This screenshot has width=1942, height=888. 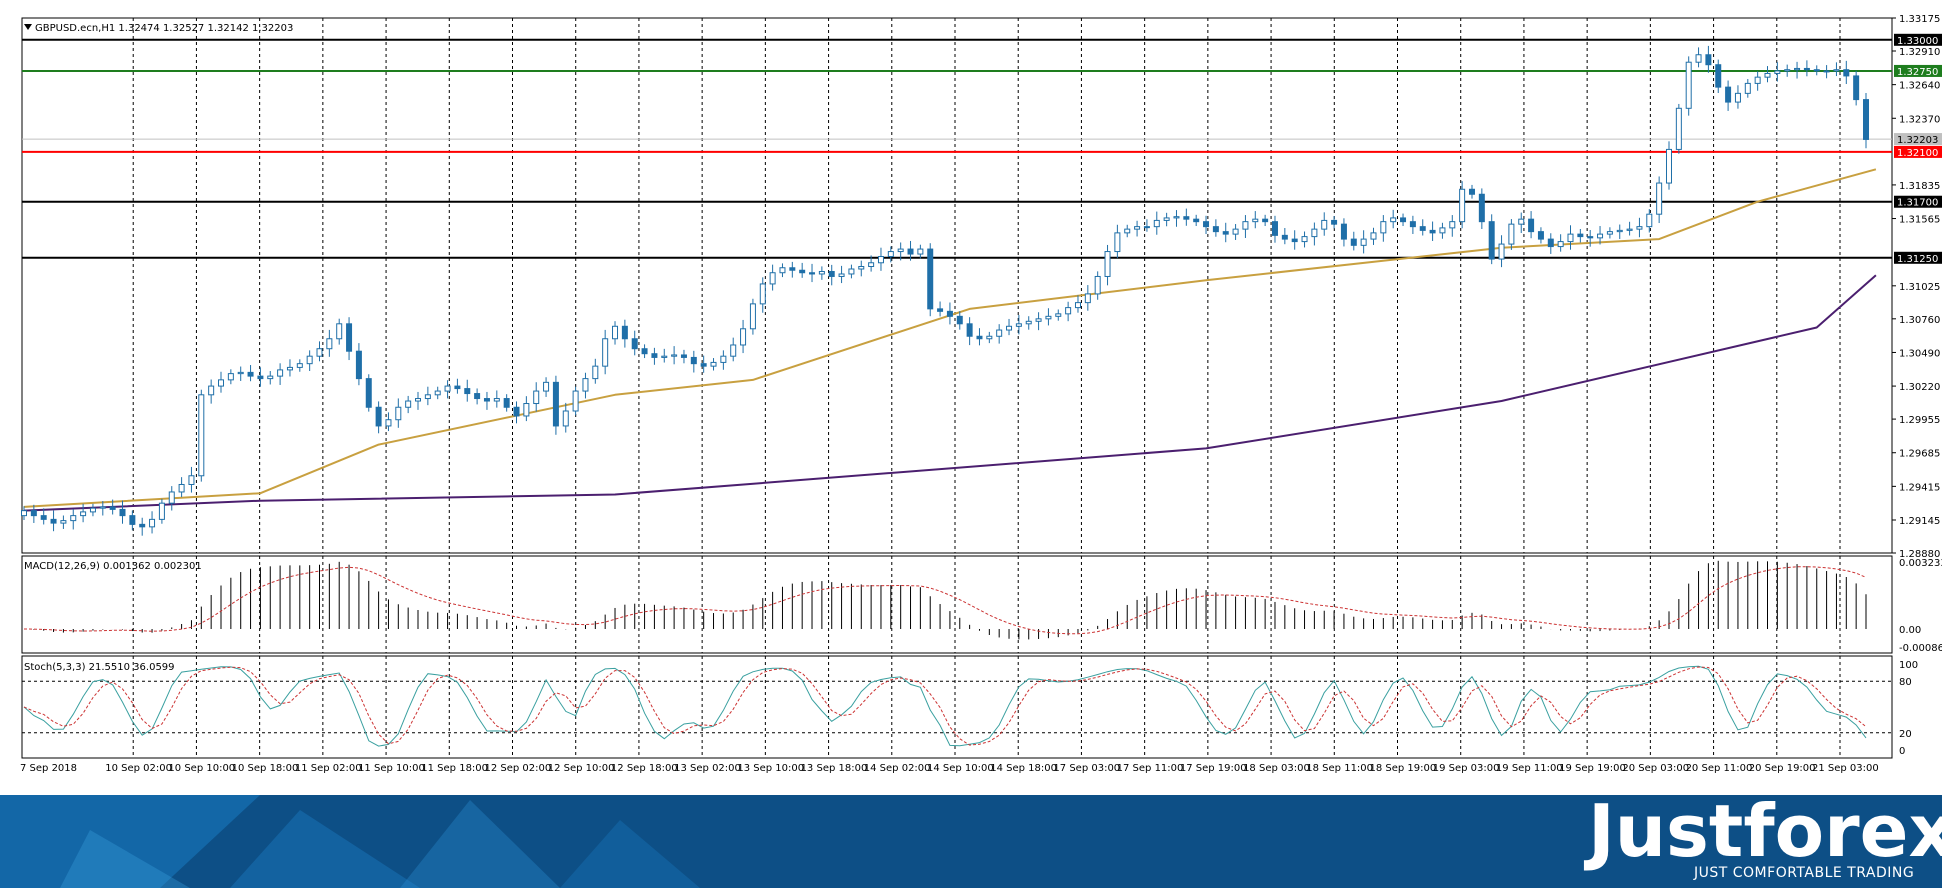 What do you see at coordinates (971, 838) in the screenshot?
I see `brand-banner: Justforex JUST COMFORTABLE TRADING` at bounding box center [971, 838].